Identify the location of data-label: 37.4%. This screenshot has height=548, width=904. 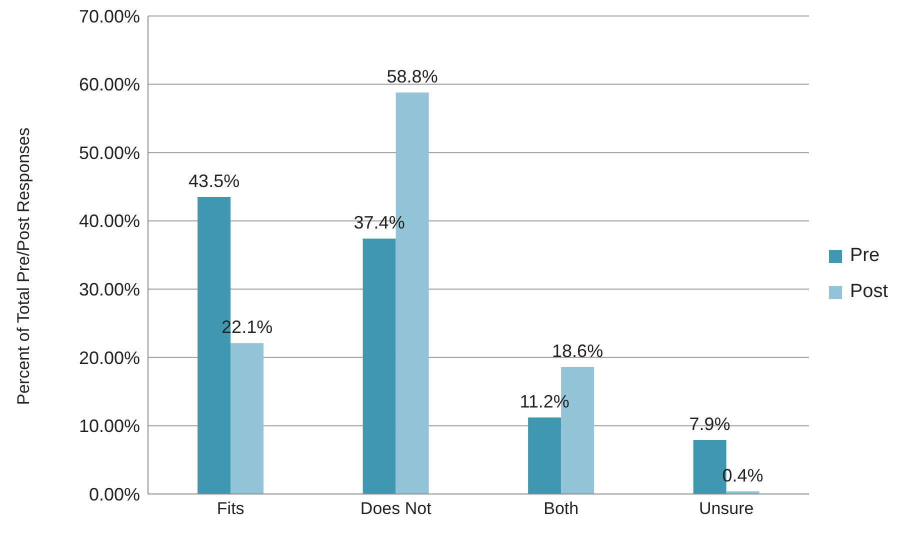
(379, 222).